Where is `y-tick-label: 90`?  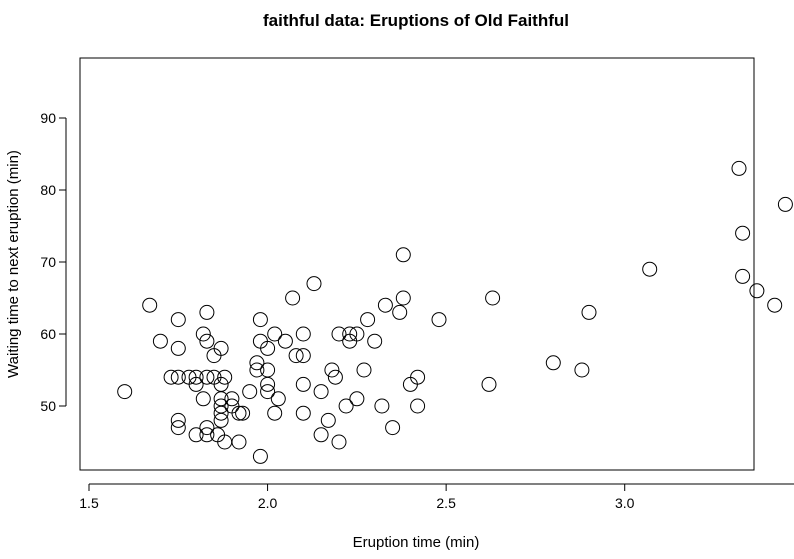 y-tick-label: 90 is located at coordinates (48, 118).